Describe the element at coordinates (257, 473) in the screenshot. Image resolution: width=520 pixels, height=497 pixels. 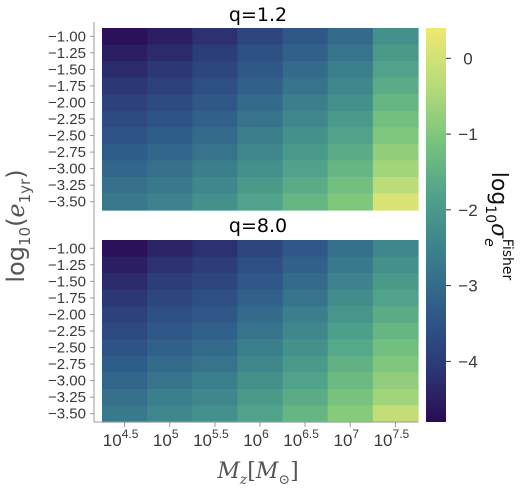
I see `x-axis-label: Mz[M⊙]` at that location.